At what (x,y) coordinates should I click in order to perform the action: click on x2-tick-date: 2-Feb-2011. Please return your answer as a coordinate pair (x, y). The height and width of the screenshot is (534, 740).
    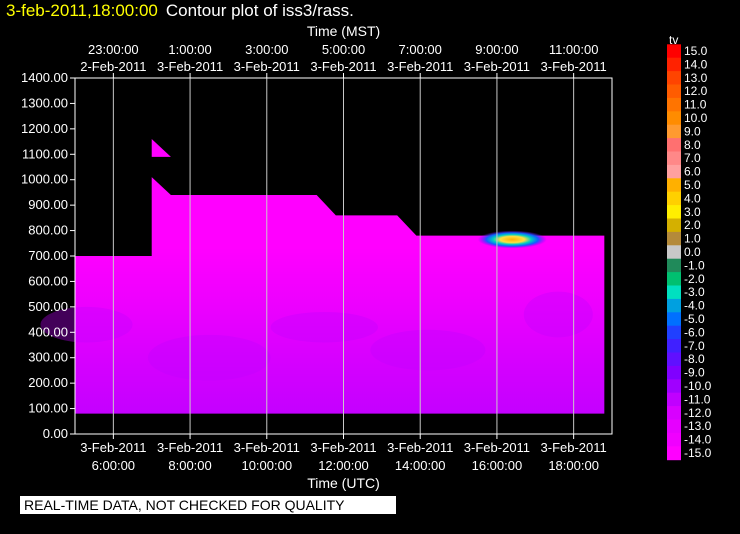
    Looking at the image, I should click on (113, 66).